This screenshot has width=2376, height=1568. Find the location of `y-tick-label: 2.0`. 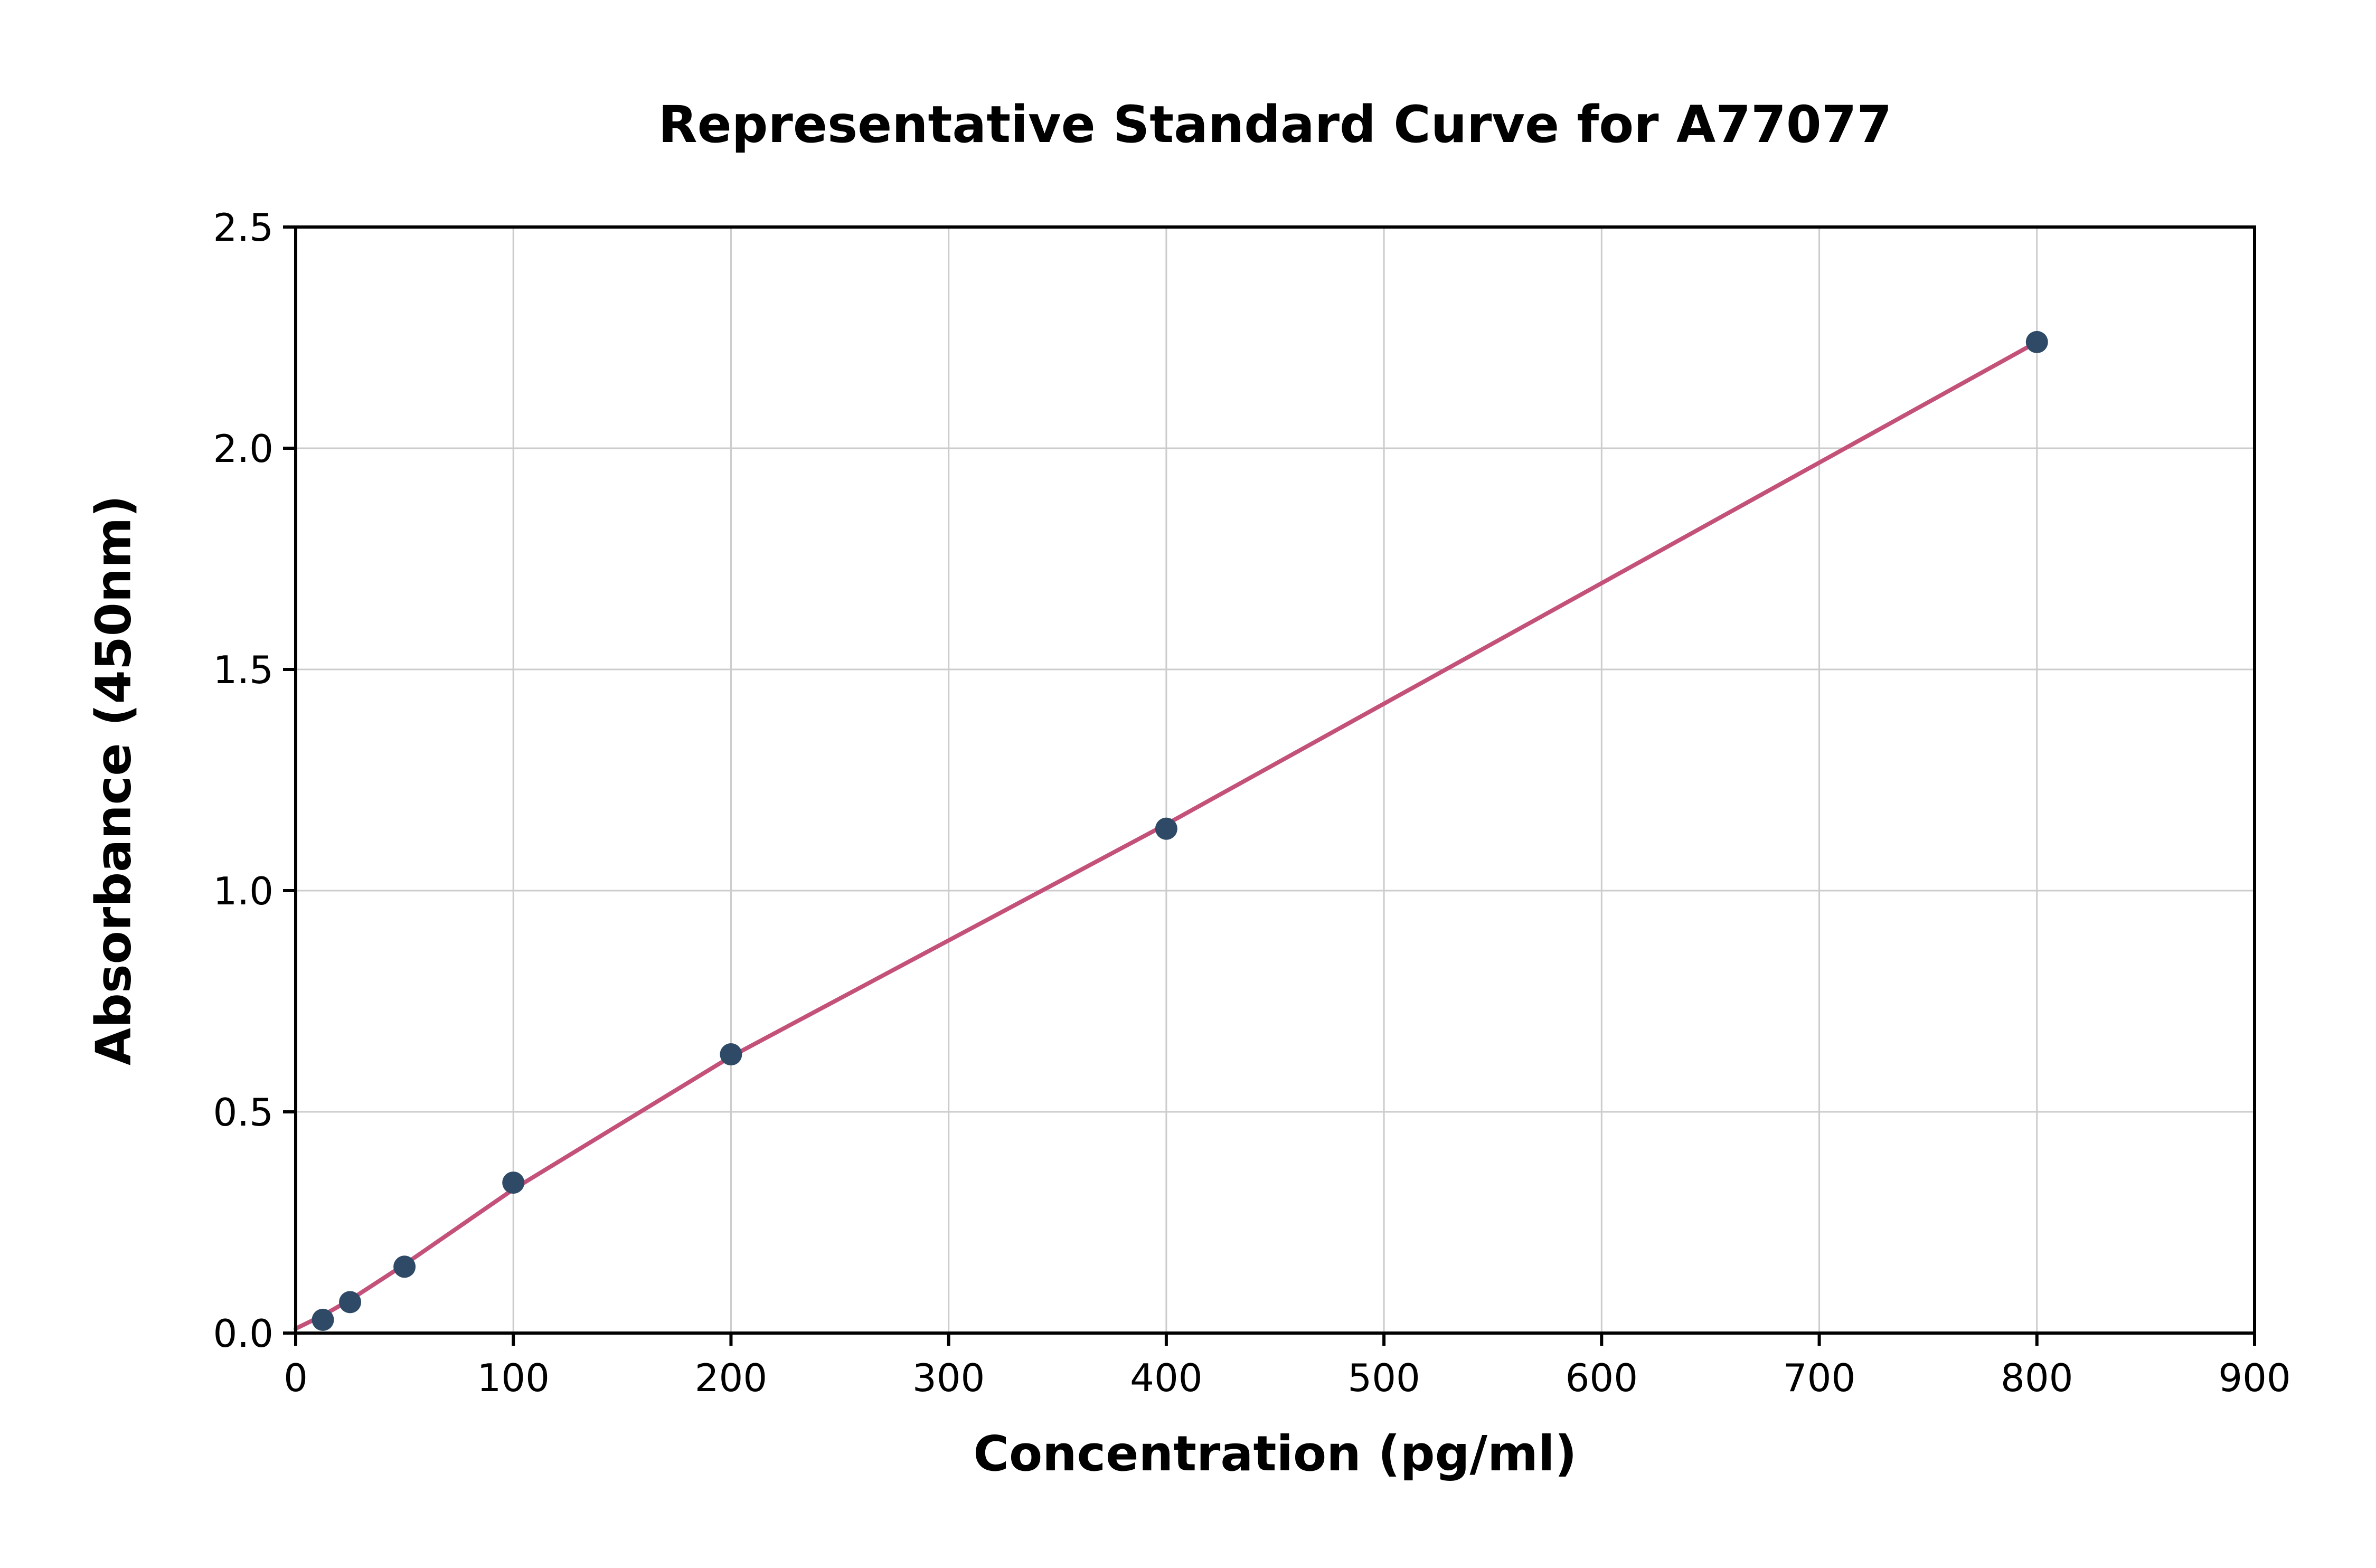

y-tick-label: 2.0 is located at coordinates (244, 449).